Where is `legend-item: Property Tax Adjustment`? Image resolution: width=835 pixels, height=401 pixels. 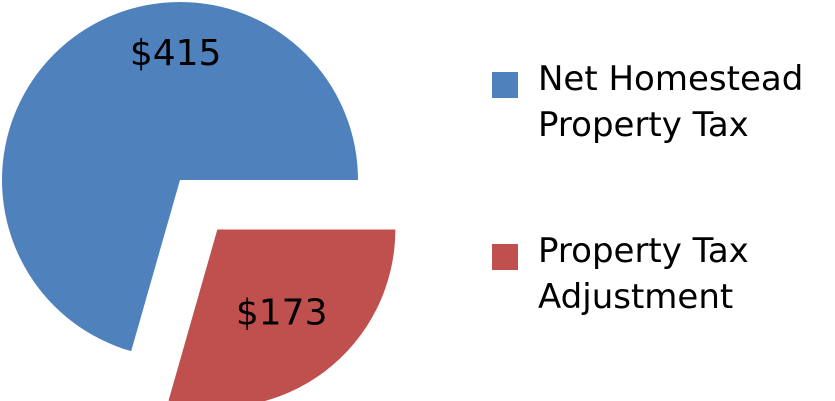
legend-item: Property Tax Adjustment is located at coordinates (663, 274).